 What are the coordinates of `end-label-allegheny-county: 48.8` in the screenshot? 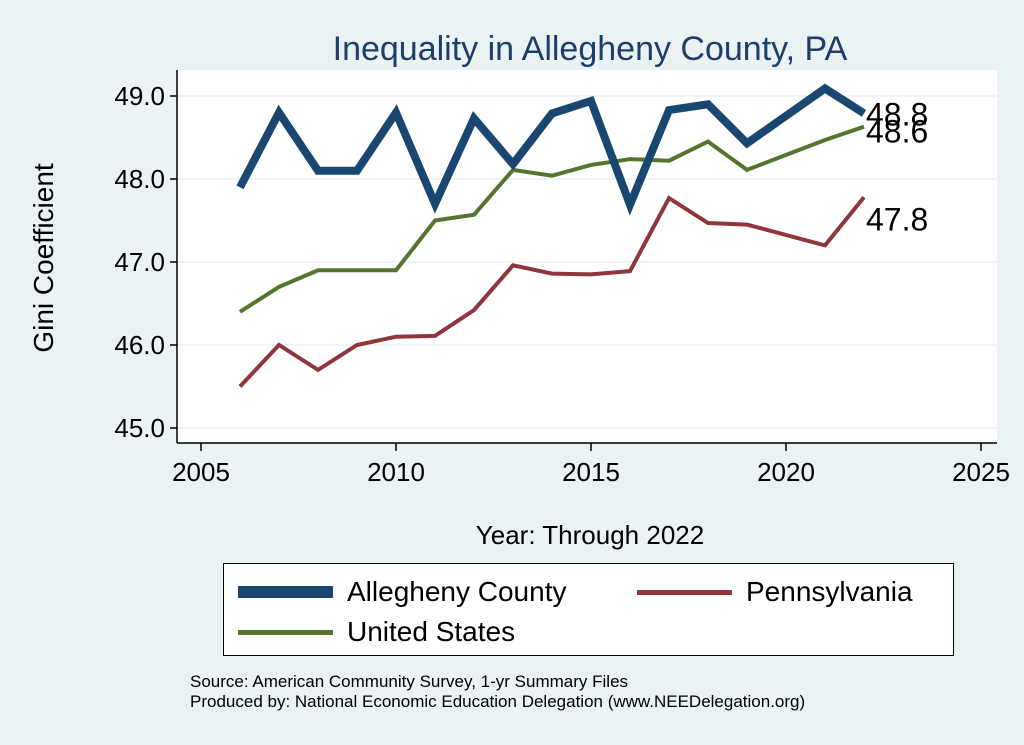 It's located at (897, 114).